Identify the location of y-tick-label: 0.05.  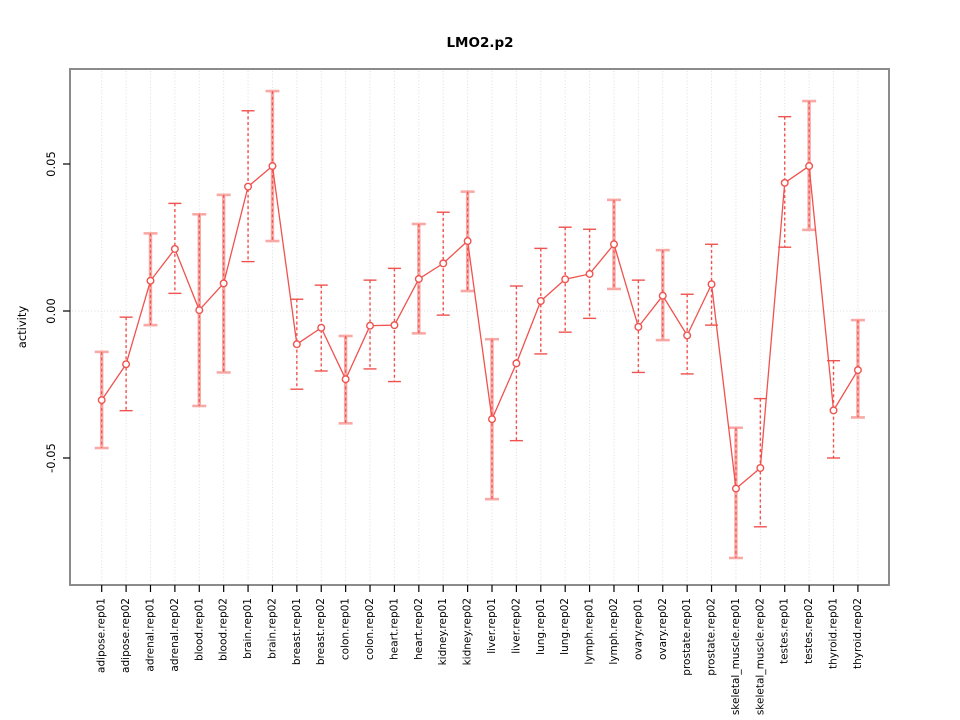
(51, 164).